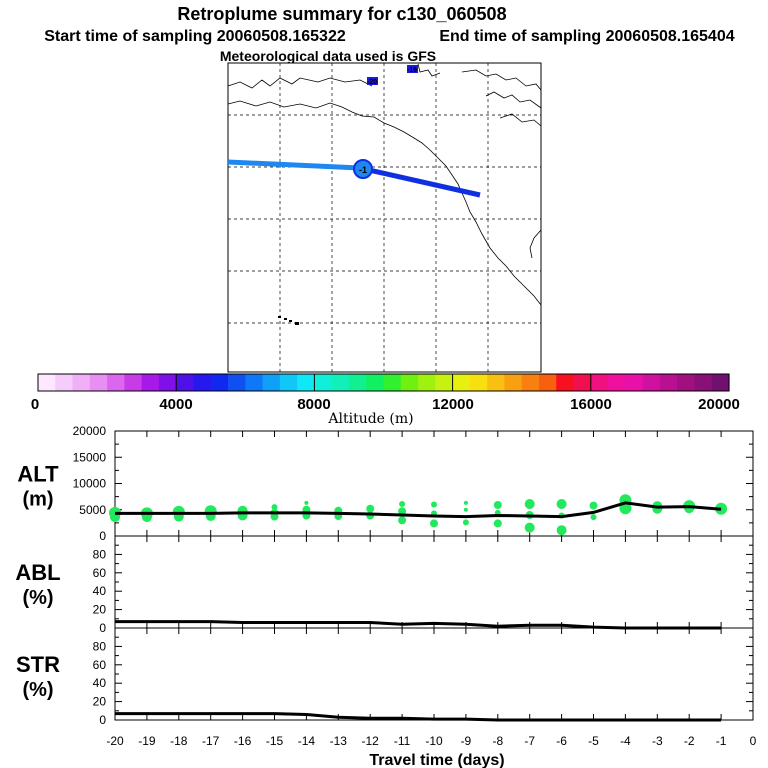  I want to click on colorbar-frame, so click(383, 382).